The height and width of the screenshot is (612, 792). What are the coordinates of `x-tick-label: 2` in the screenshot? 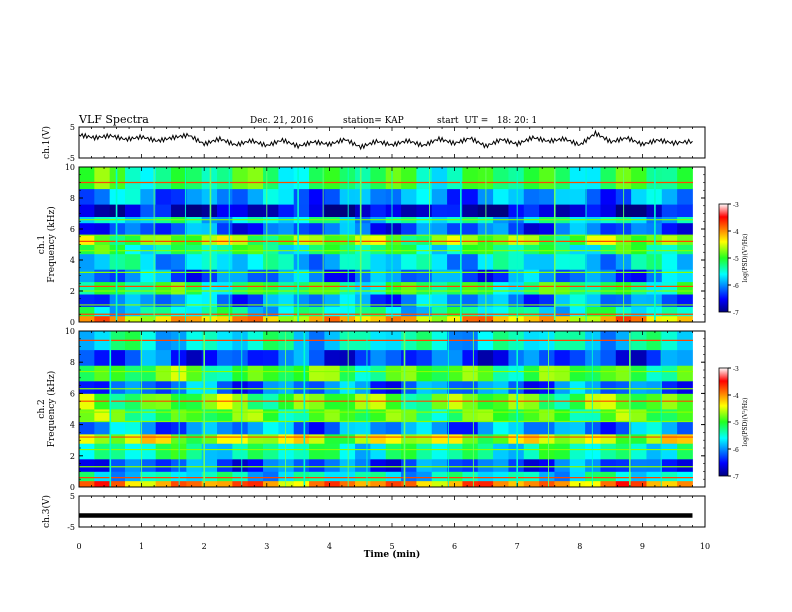 It's located at (204, 546).